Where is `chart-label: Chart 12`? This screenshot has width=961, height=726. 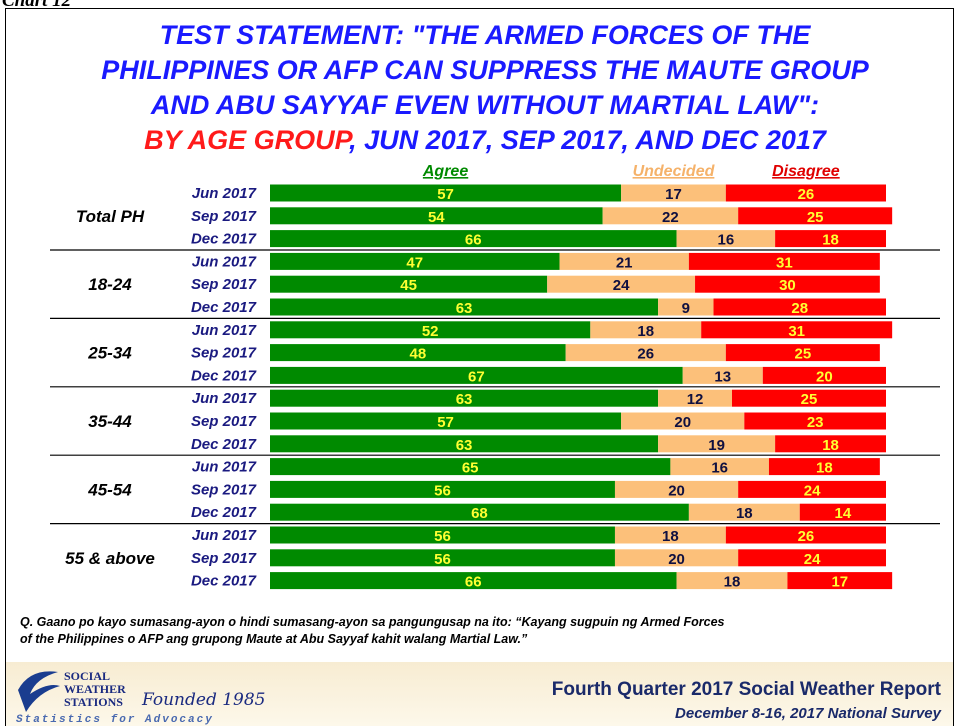
chart-label: Chart 12 is located at coordinates (37, 5).